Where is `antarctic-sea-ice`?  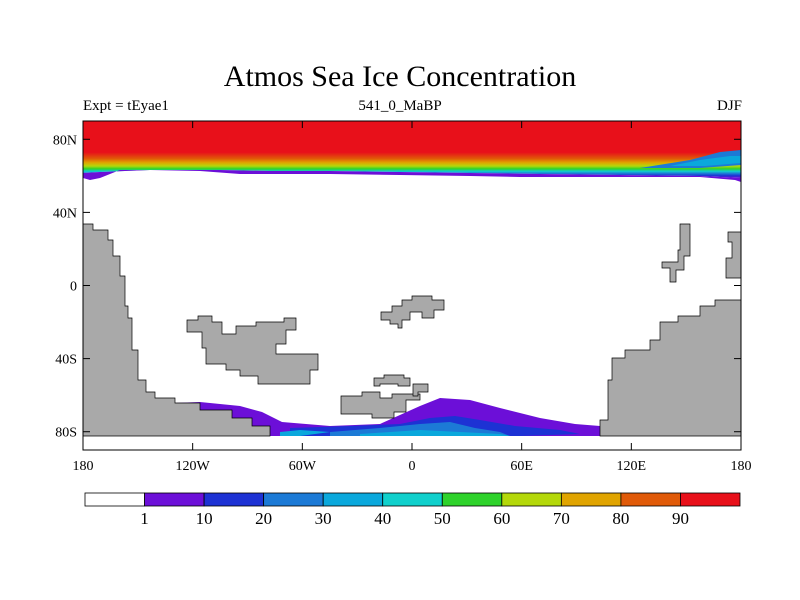
antarctic-sea-ice is located at coordinates (392, 417).